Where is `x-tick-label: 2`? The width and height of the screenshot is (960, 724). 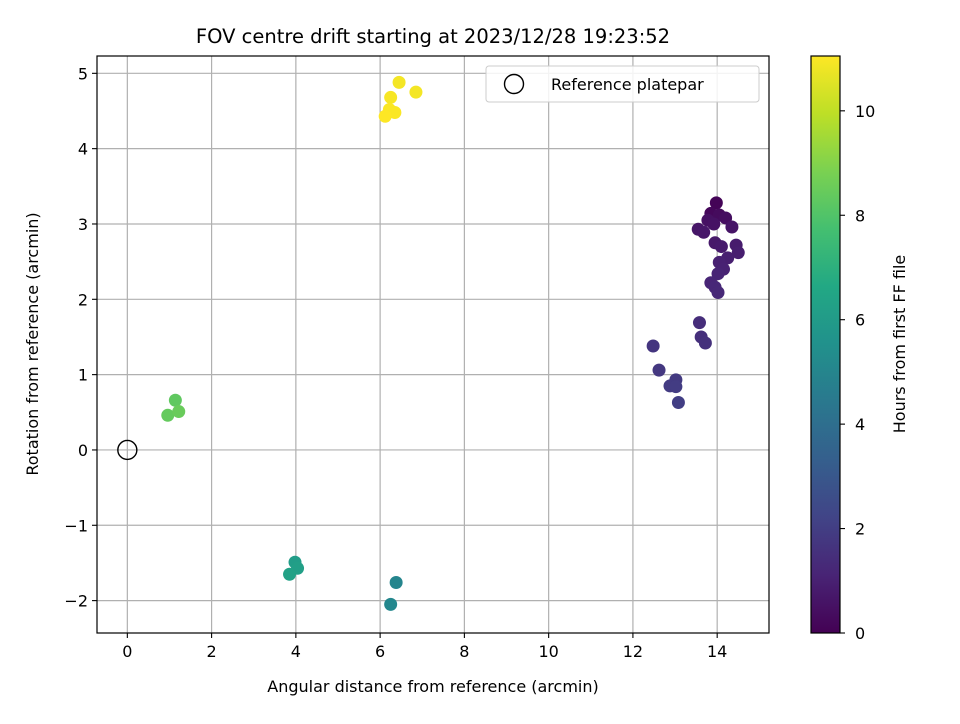 x-tick-label: 2 is located at coordinates (212, 651).